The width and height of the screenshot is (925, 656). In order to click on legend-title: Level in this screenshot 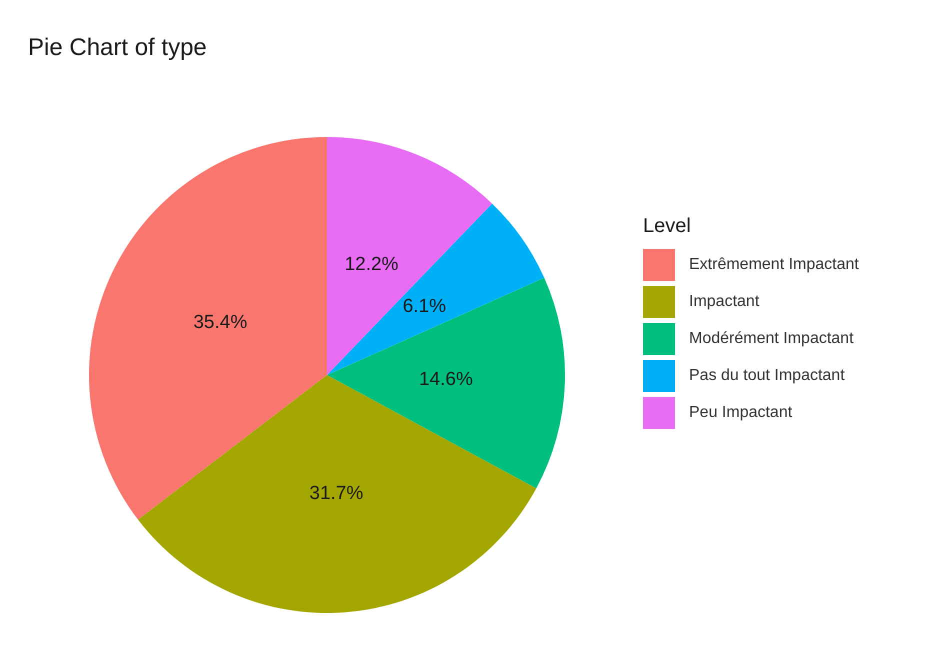, I will do `click(667, 226)`.